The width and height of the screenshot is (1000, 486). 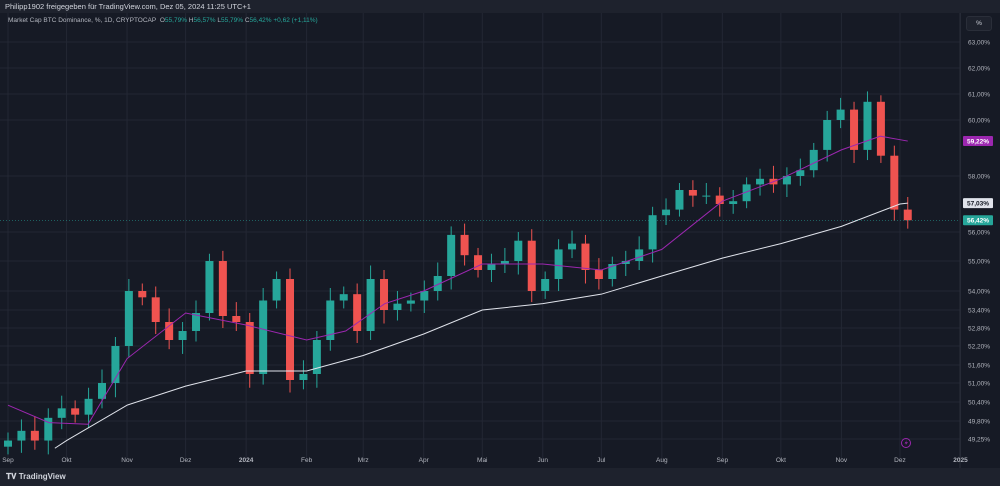 I want to click on close-label: C, so click(x=247, y=20).